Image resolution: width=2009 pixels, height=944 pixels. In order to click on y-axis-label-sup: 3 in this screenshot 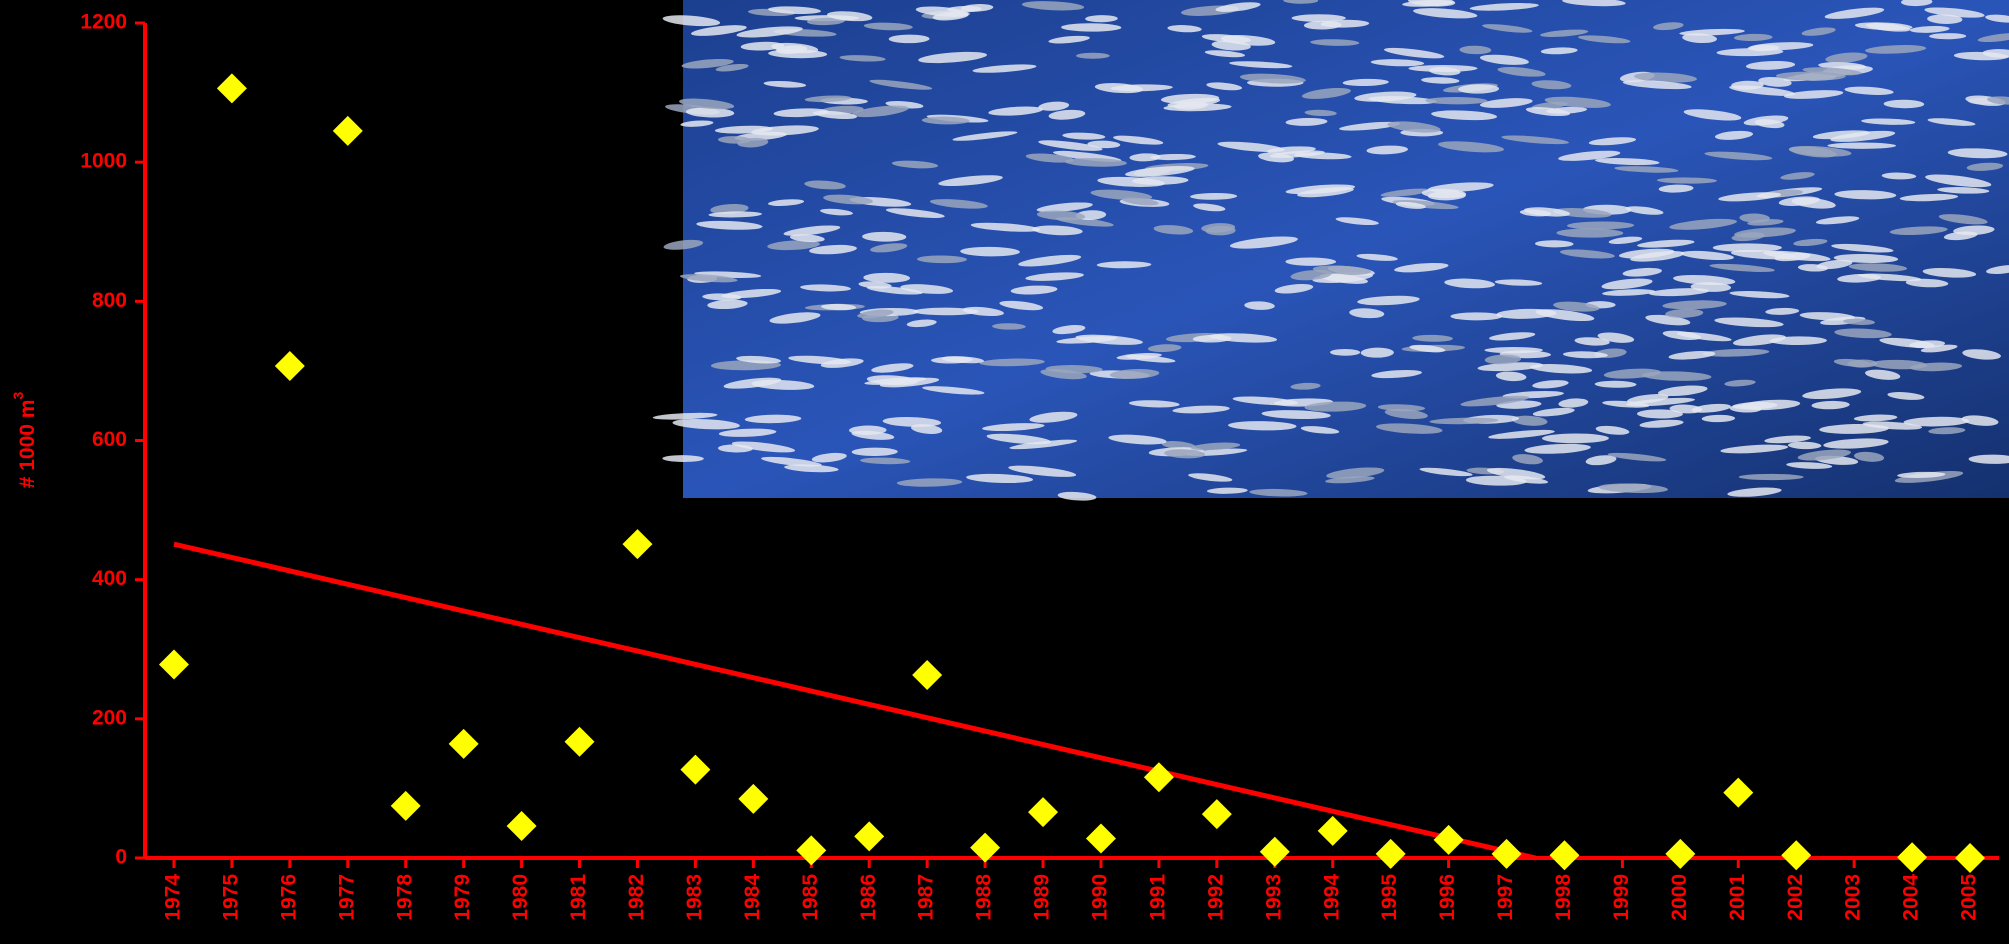, I will do `click(18, 396)`.